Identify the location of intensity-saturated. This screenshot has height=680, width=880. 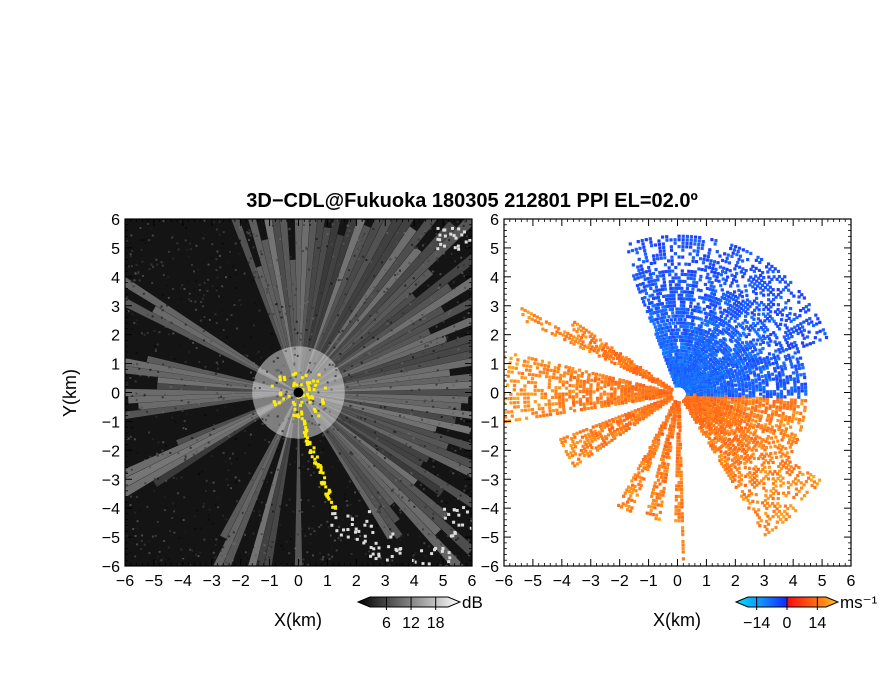
(309, 387).